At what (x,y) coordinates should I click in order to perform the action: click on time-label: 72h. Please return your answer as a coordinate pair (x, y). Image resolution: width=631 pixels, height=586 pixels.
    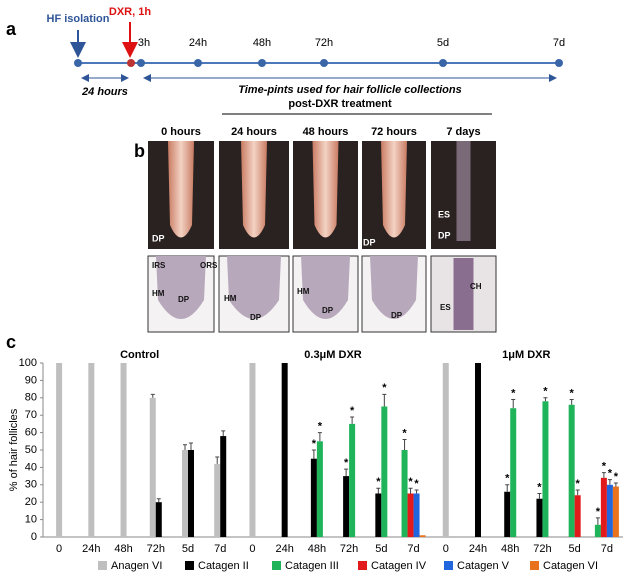
    Looking at the image, I should click on (324, 43).